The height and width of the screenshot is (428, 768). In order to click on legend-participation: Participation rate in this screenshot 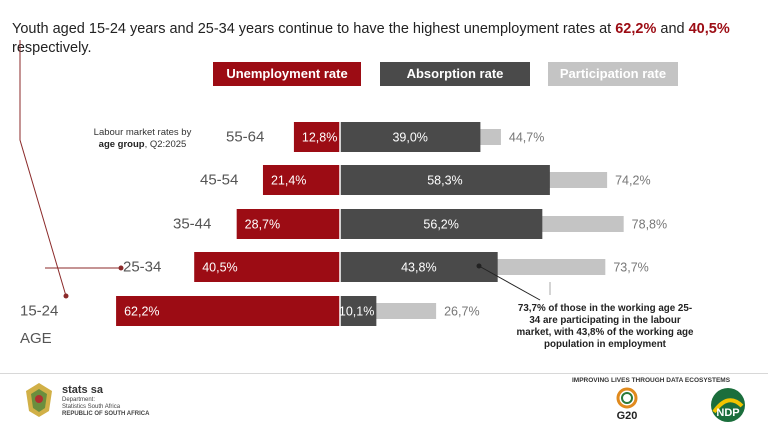, I will do `click(613, 74)`.